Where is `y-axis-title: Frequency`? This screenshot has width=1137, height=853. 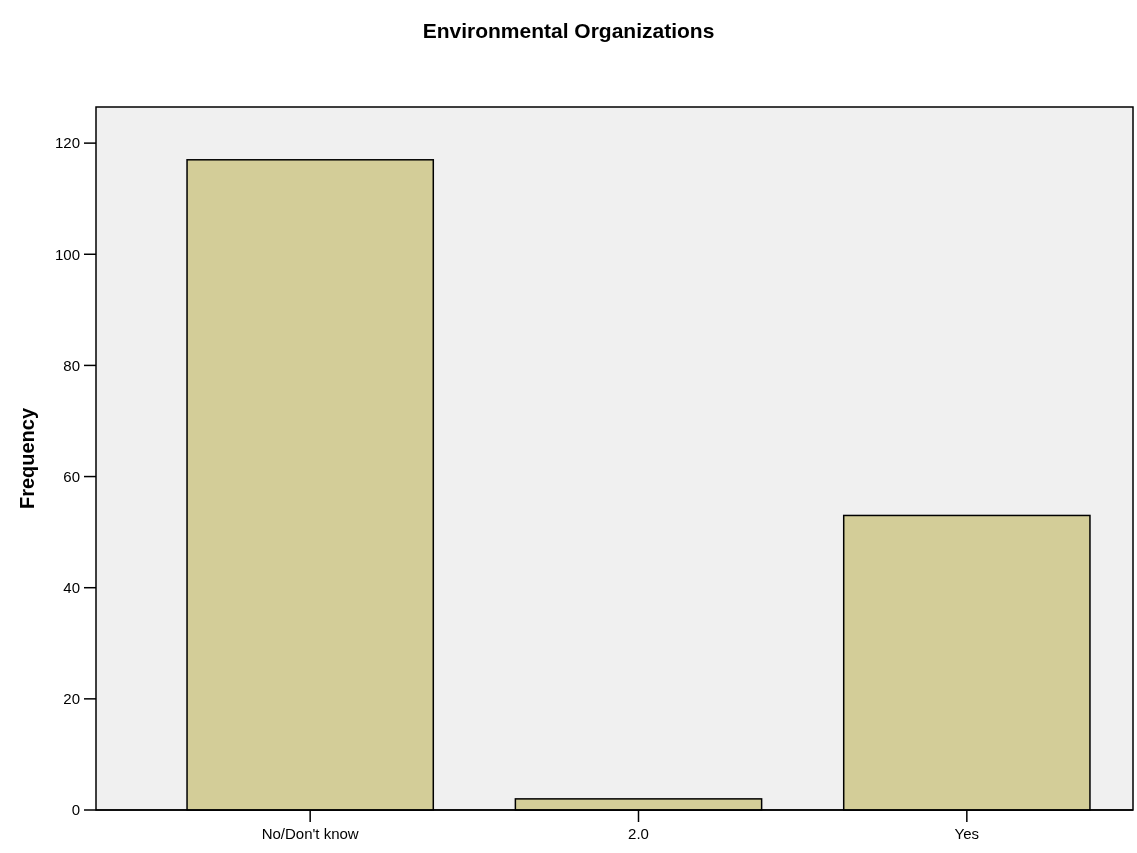
y-axis-title: Frequency is located at coordinates (27, 458).